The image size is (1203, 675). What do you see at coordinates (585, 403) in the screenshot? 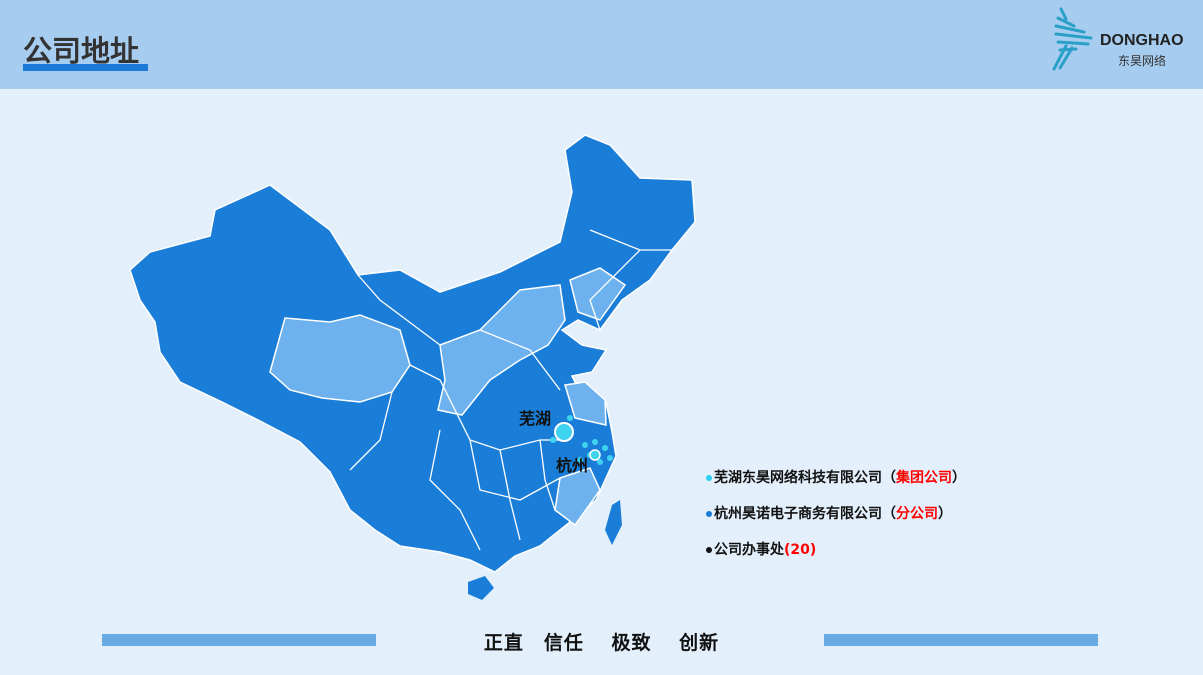
I see `province-jiangsu` at bounding box center [585, 403].